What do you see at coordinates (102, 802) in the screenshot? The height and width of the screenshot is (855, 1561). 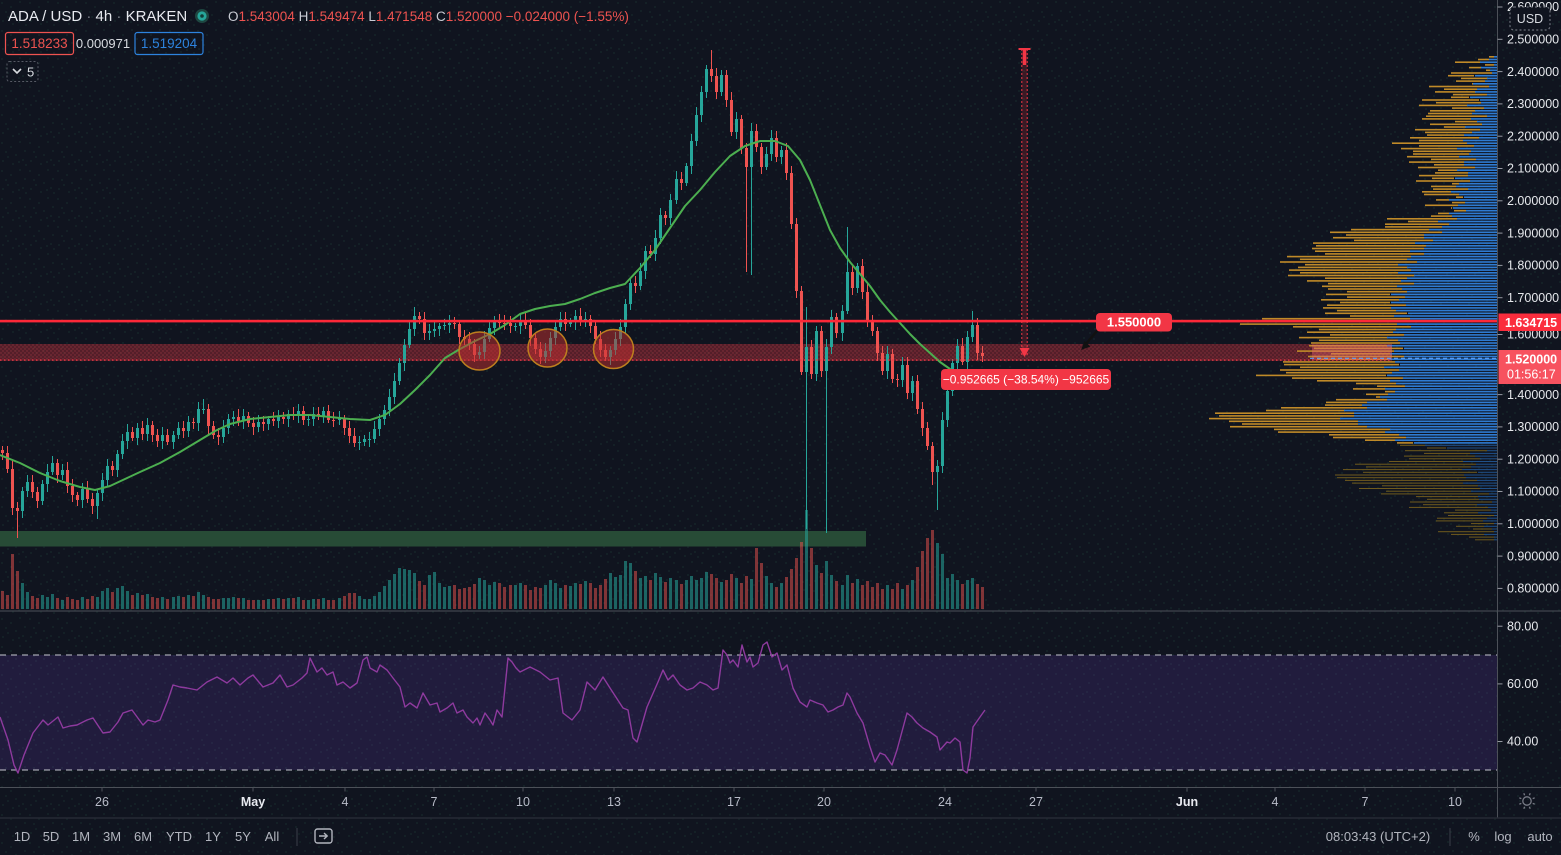 I see `svg-text: 26` at bounding box center [102, 802].